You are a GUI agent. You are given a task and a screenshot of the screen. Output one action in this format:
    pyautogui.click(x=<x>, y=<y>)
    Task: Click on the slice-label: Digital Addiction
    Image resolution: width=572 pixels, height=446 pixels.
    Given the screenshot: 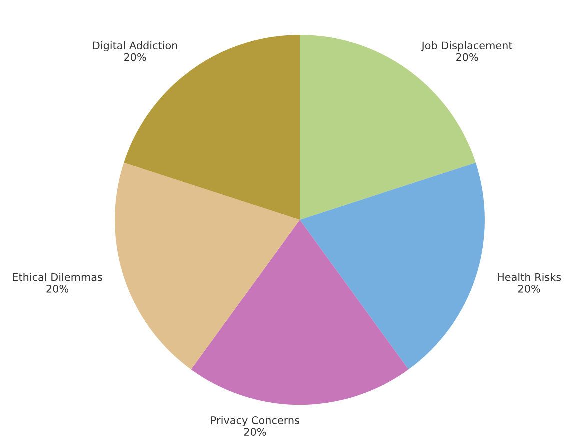 What is the action you would take?
    pyautogui.click(x=135, y=47)
    